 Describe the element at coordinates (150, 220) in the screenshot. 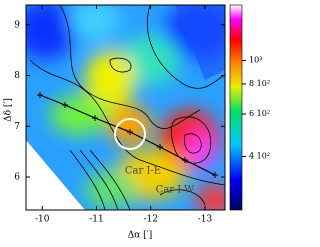

I see `x-tick-label: -12` at that location.